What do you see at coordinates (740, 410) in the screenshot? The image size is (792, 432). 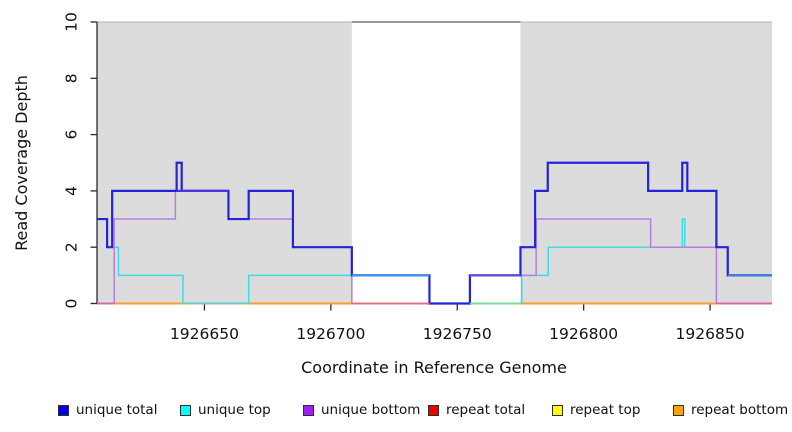 I see `legend-label: repeat bottom` at bounding box center [740, 410].